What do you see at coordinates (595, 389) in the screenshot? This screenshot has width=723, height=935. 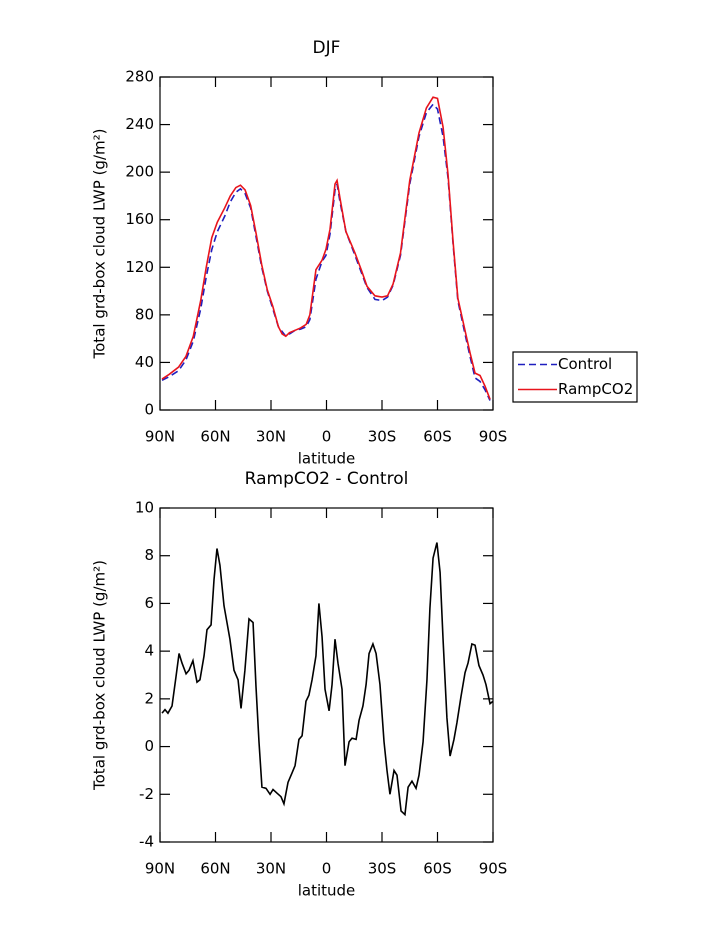 I see `legend-label: RampCO2` at bounding box center [595, 389].